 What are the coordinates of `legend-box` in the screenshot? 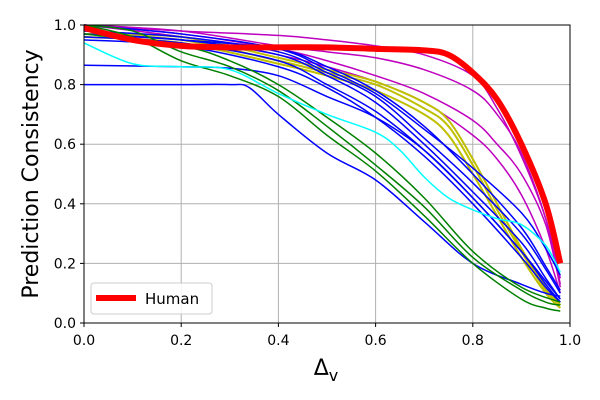 It's located at (151, 298).